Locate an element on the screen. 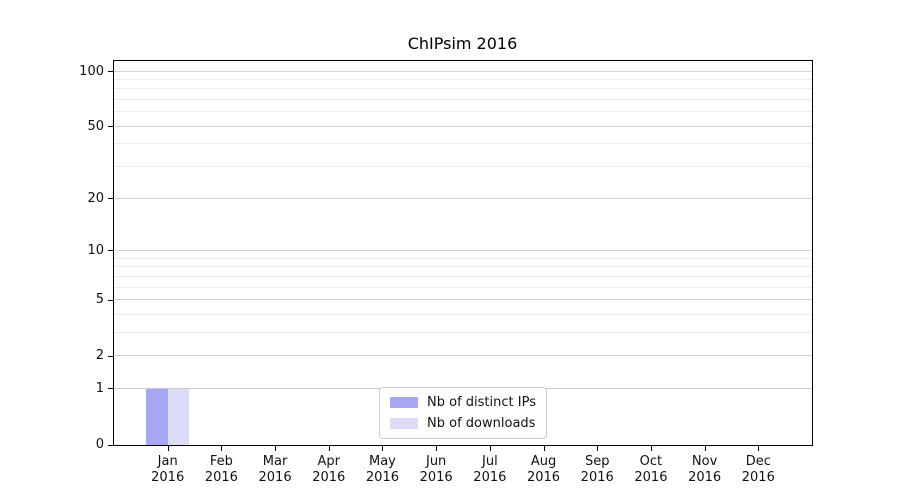 The image size is (900, 500). bar-nb-of-distinct-ips is located at coordinates (157, 416).